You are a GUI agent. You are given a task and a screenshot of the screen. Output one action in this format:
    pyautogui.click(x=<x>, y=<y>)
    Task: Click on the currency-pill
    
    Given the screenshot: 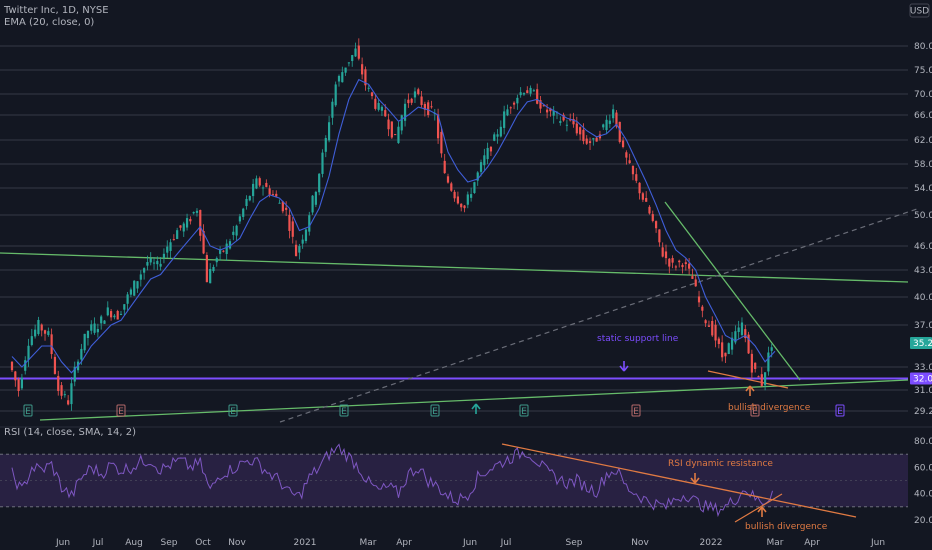 What is the action you would take?
    pyautogui.click(x=919, y=10)
    